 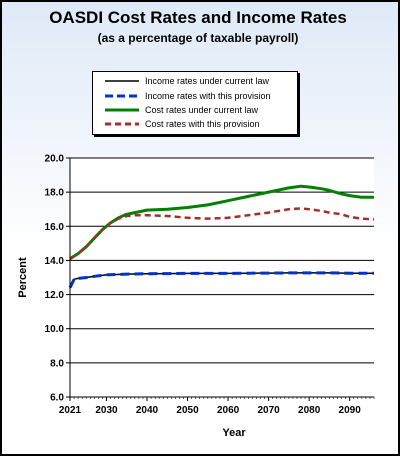 I want to click on legend-label-cost-current: Cost rates under current law, so click(x=202, y=110).